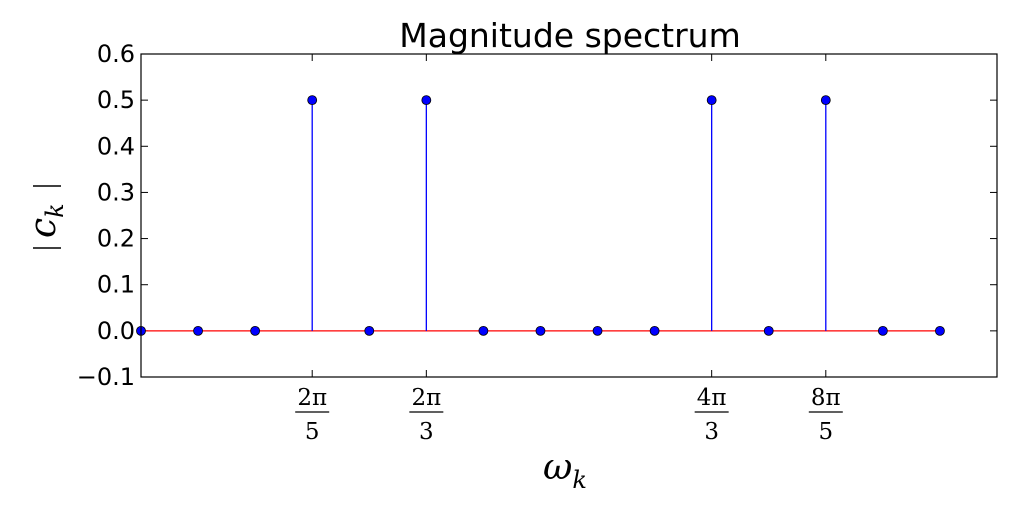 The image size is (1015, 515). Describe the element at coordinates (711, 415) in the screenshot. I see `x-tick-label: 4π3` at that location.